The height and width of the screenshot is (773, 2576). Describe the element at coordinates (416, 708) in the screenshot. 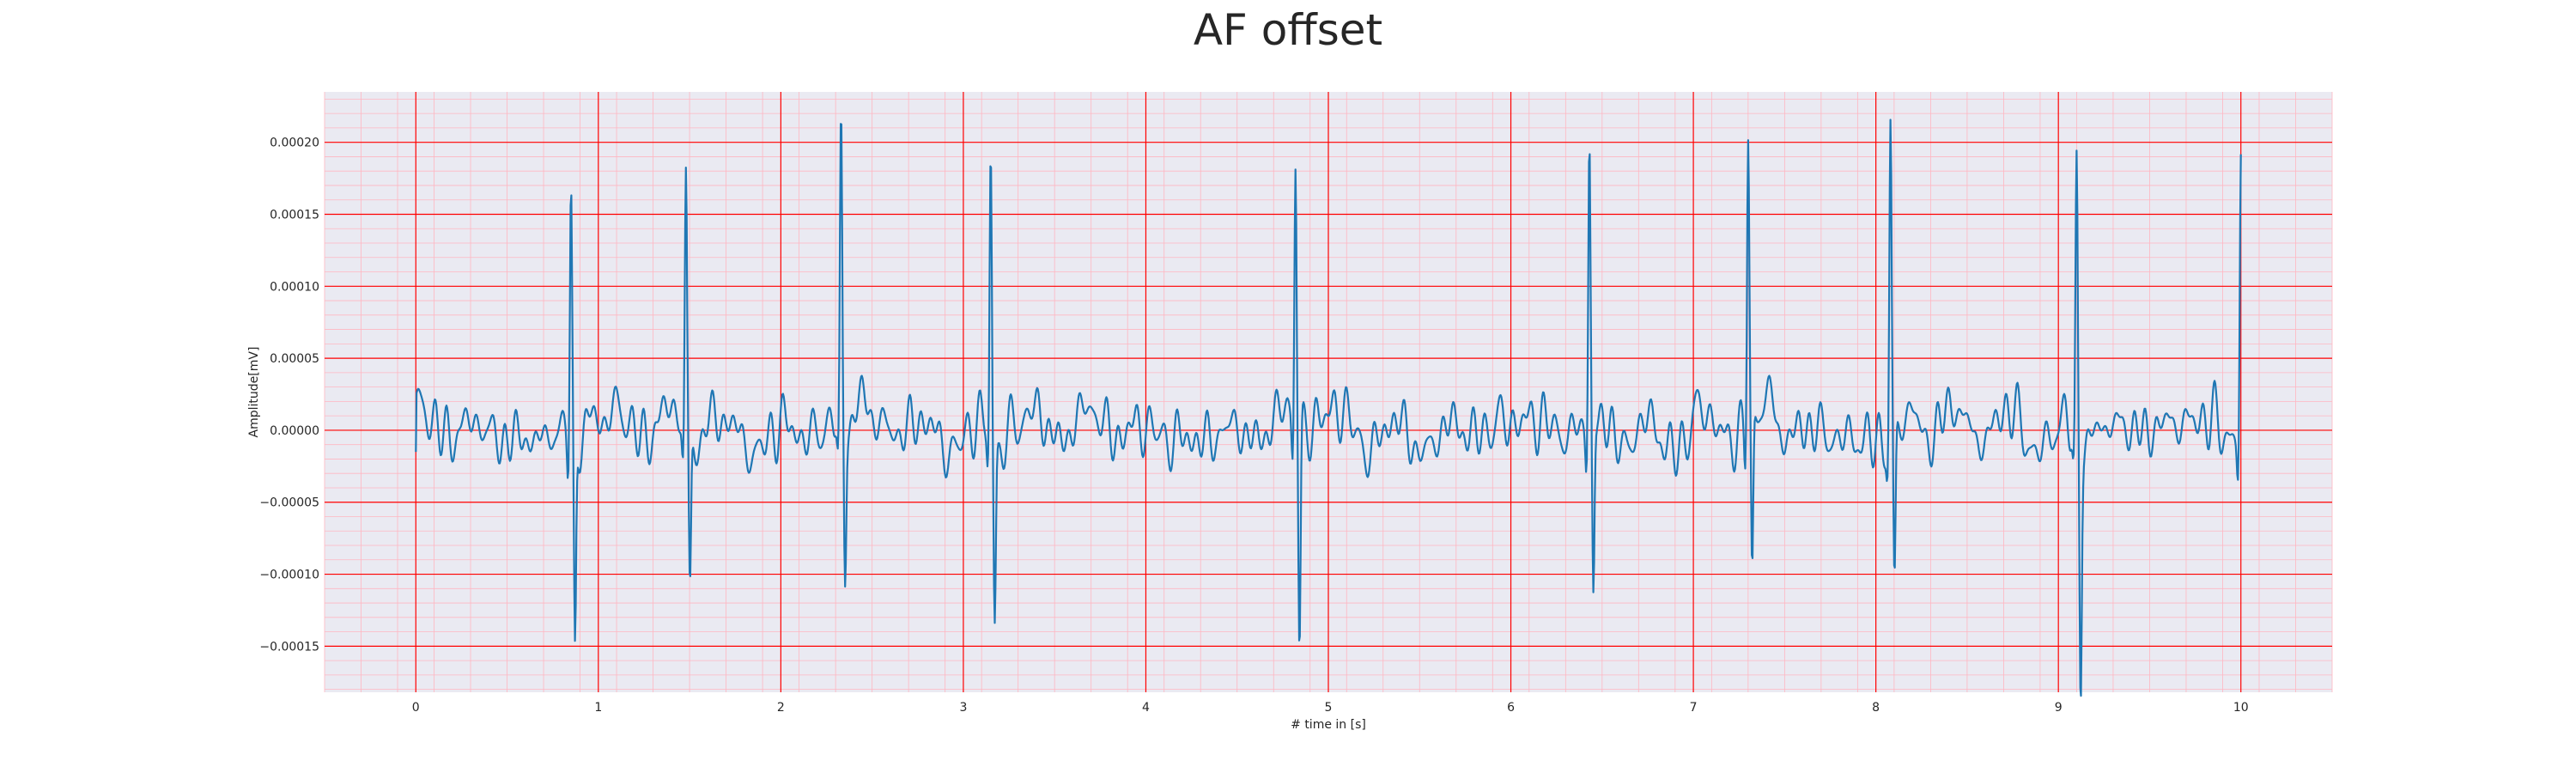

I see `x-tick-label: 0` at that location.